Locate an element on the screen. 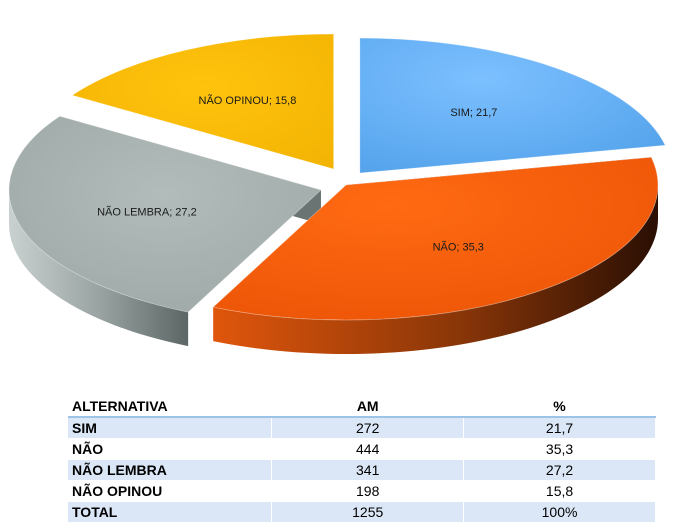 The width and height of the screenshot is (696, 523). cell-alternativa: NÃO OPINOU is located at coordinates (170, 491).